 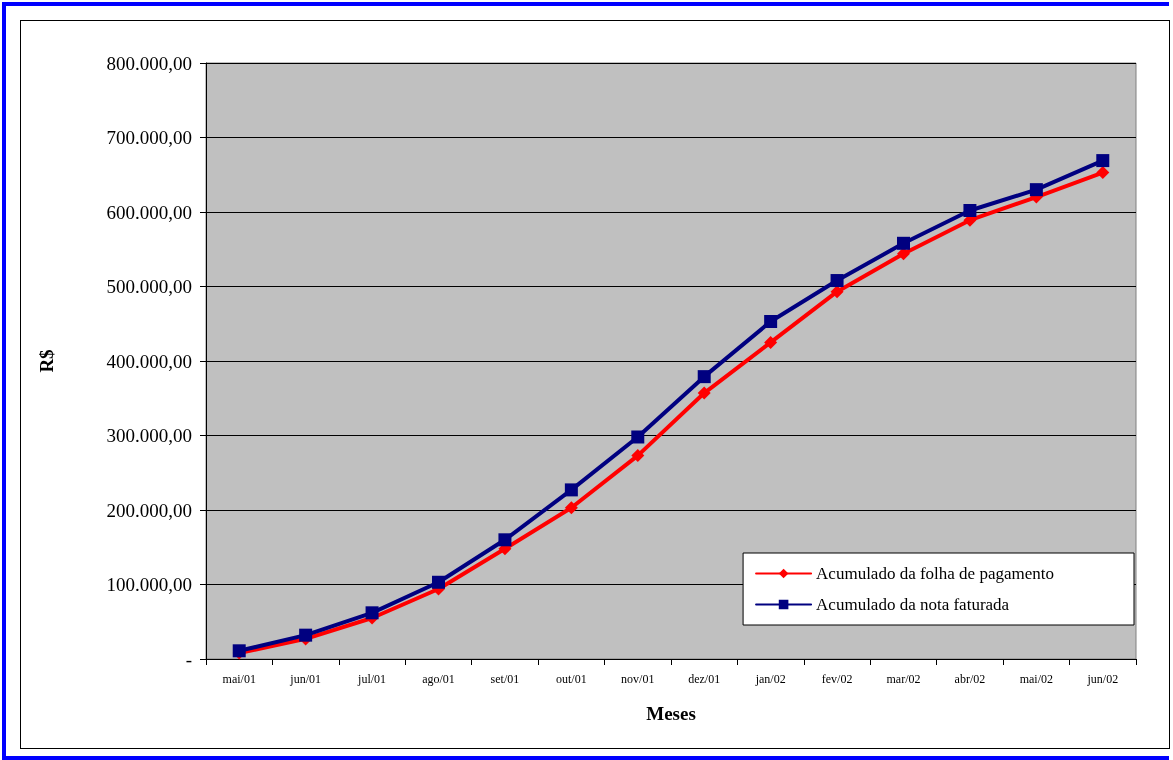 What do you see at coordinates (149, 286) in the screenshot?
I see `y-tick-label: 500.000,00` at bounding box center [149, 286].